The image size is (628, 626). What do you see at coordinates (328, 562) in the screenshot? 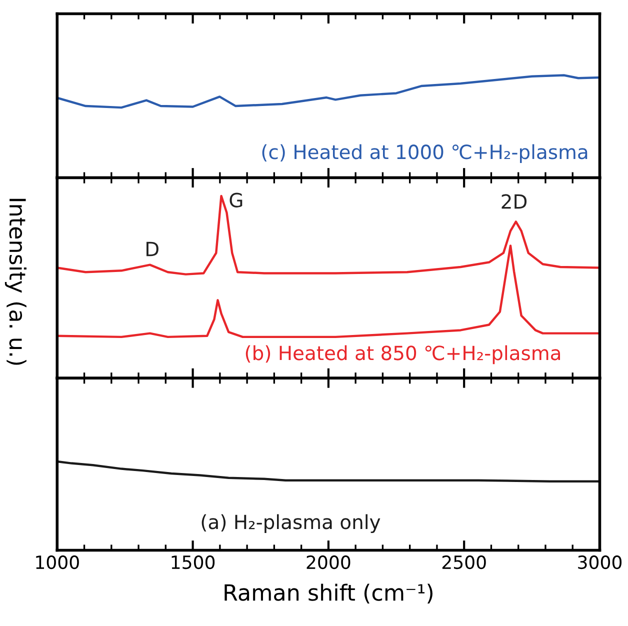
I see `x-tick-label: 2000` at bounding box center [328, 562].